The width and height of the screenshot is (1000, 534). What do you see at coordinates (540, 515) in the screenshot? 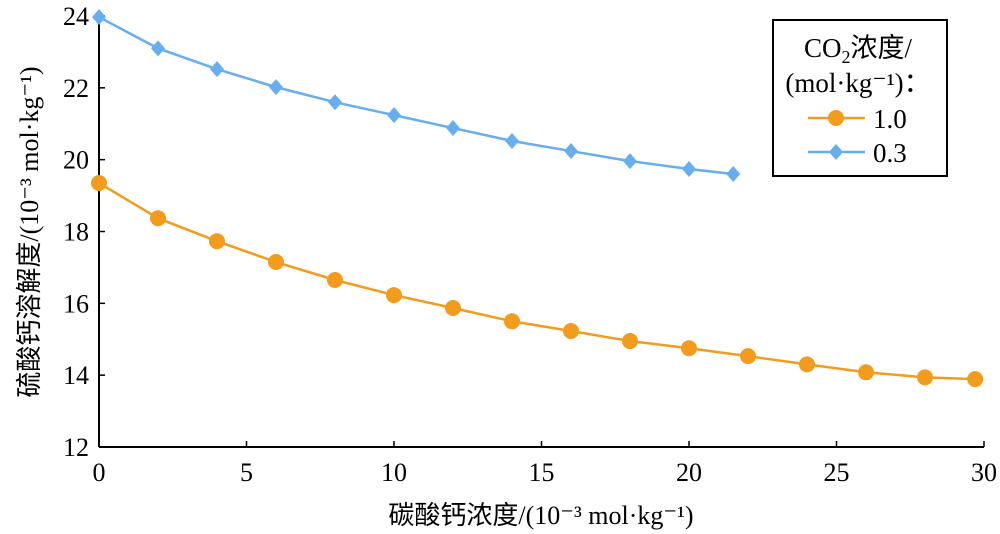
I see `x-axis-label: 碳酸钙浓度/(10⁻³ mol·kg⁻¹)` at bounding box center [540, 515].